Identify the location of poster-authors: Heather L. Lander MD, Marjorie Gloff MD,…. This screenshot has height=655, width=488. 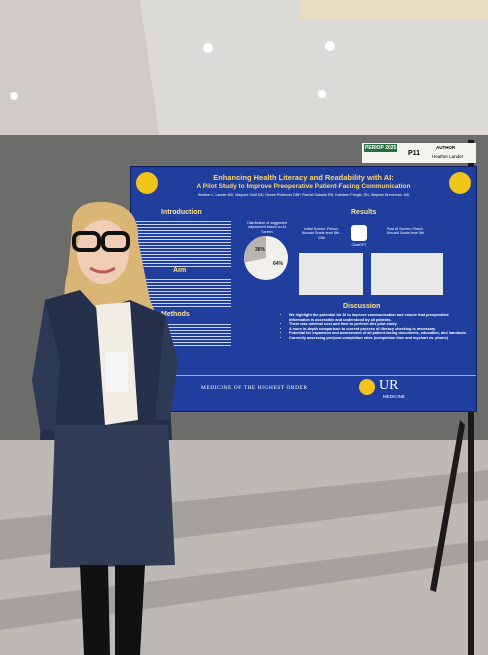
(303, 195).